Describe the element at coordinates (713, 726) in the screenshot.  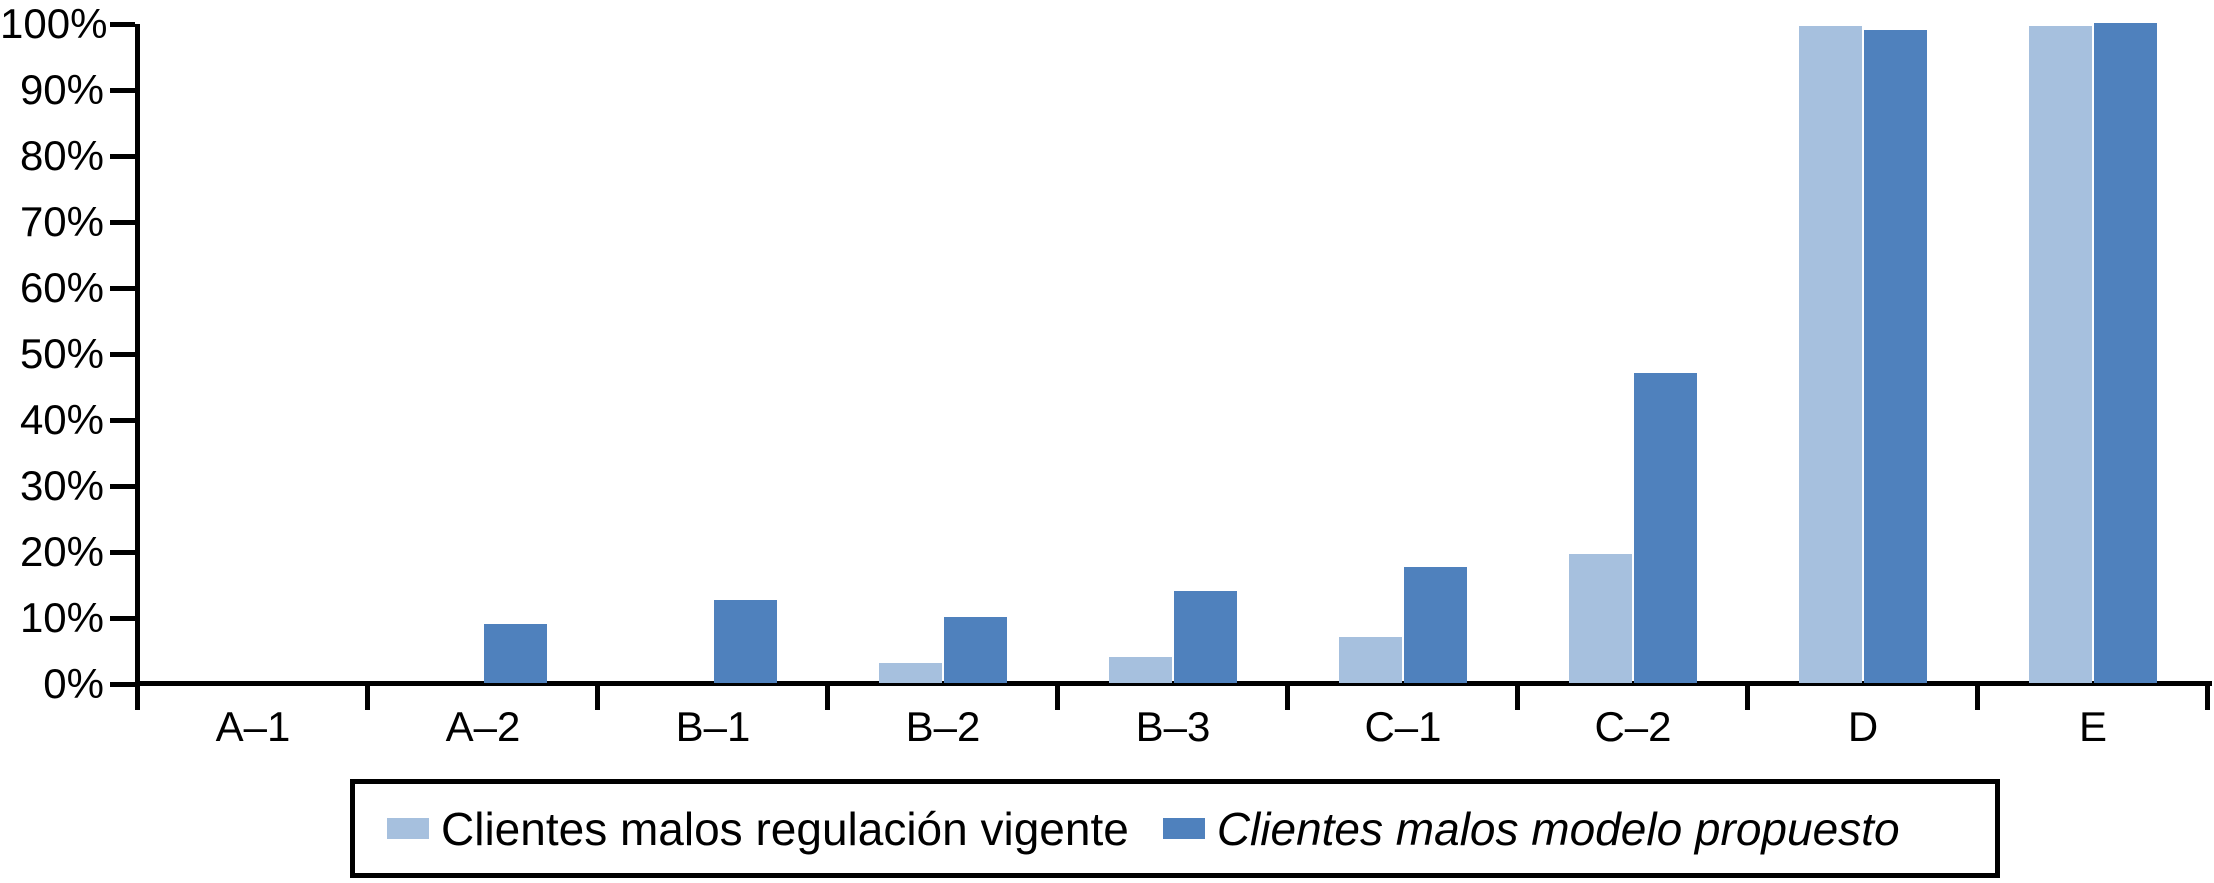
I see `x-category-label: B–1` at that location.